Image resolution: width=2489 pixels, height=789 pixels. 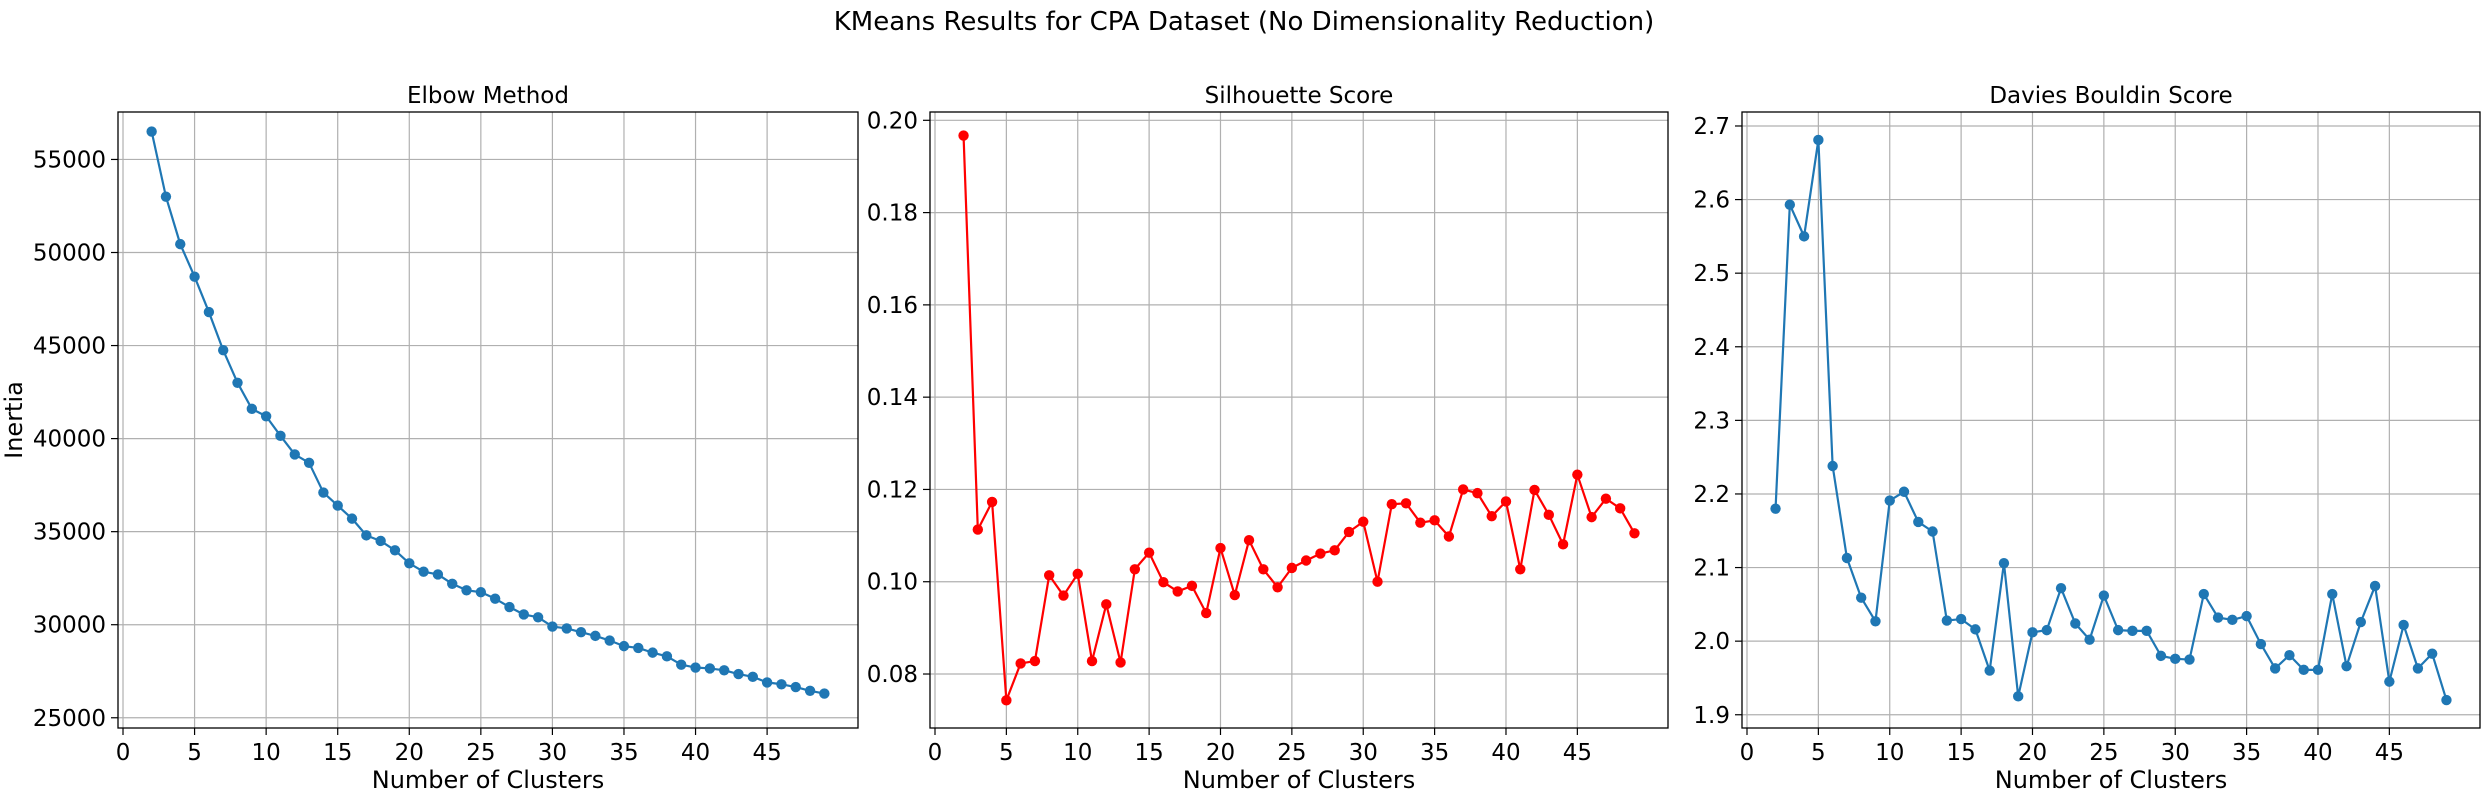 I want to click on x-tick-label: 30, so click(x=1363, y=753).